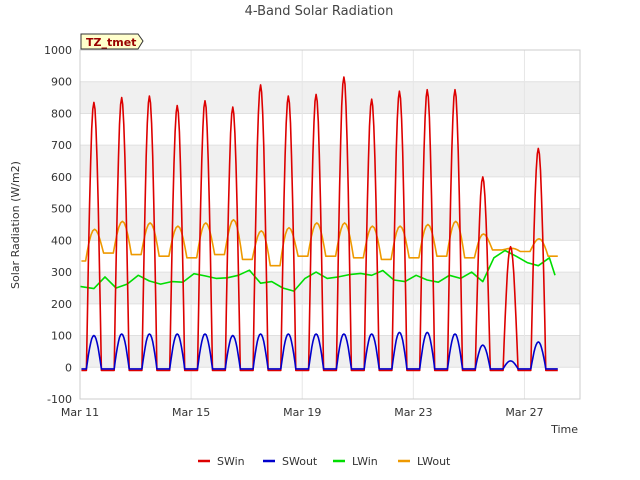 Image resolution: width=640 pixels, height=480 pixels. Describe the element at coordinates (324, 461) in the screenshot. I see `legend: SWin SWout LWin LWout` at that location.